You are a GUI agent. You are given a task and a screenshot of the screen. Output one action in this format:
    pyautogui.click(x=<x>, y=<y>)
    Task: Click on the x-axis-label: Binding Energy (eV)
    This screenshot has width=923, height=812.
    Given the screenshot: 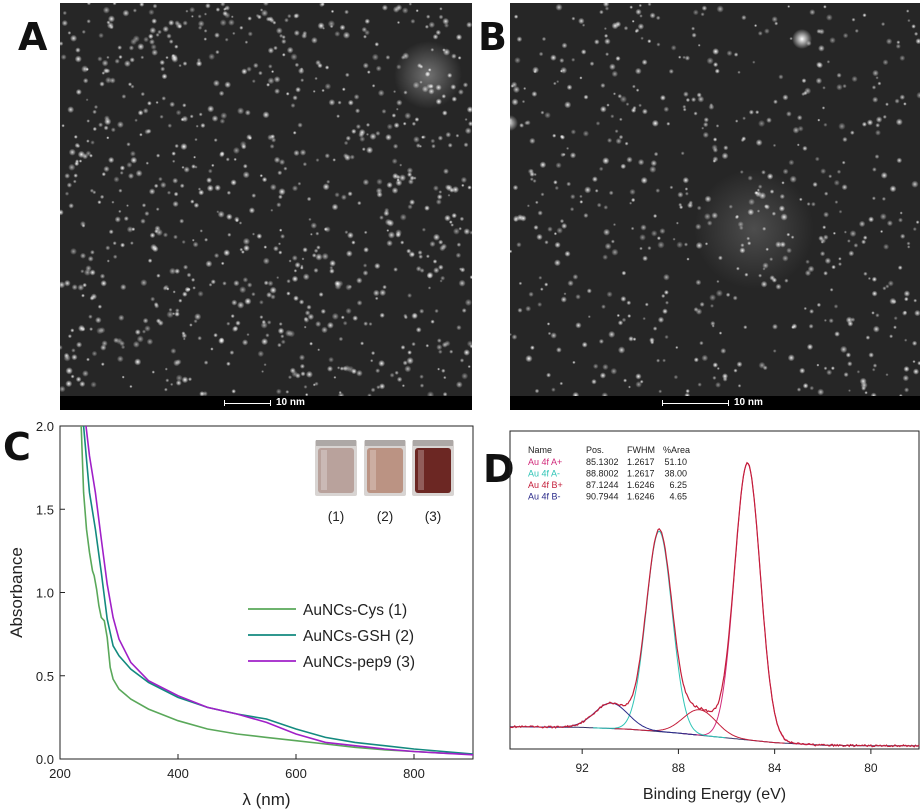 What is the action you would take?
    pyautogui.click(x=714, y=794)
    